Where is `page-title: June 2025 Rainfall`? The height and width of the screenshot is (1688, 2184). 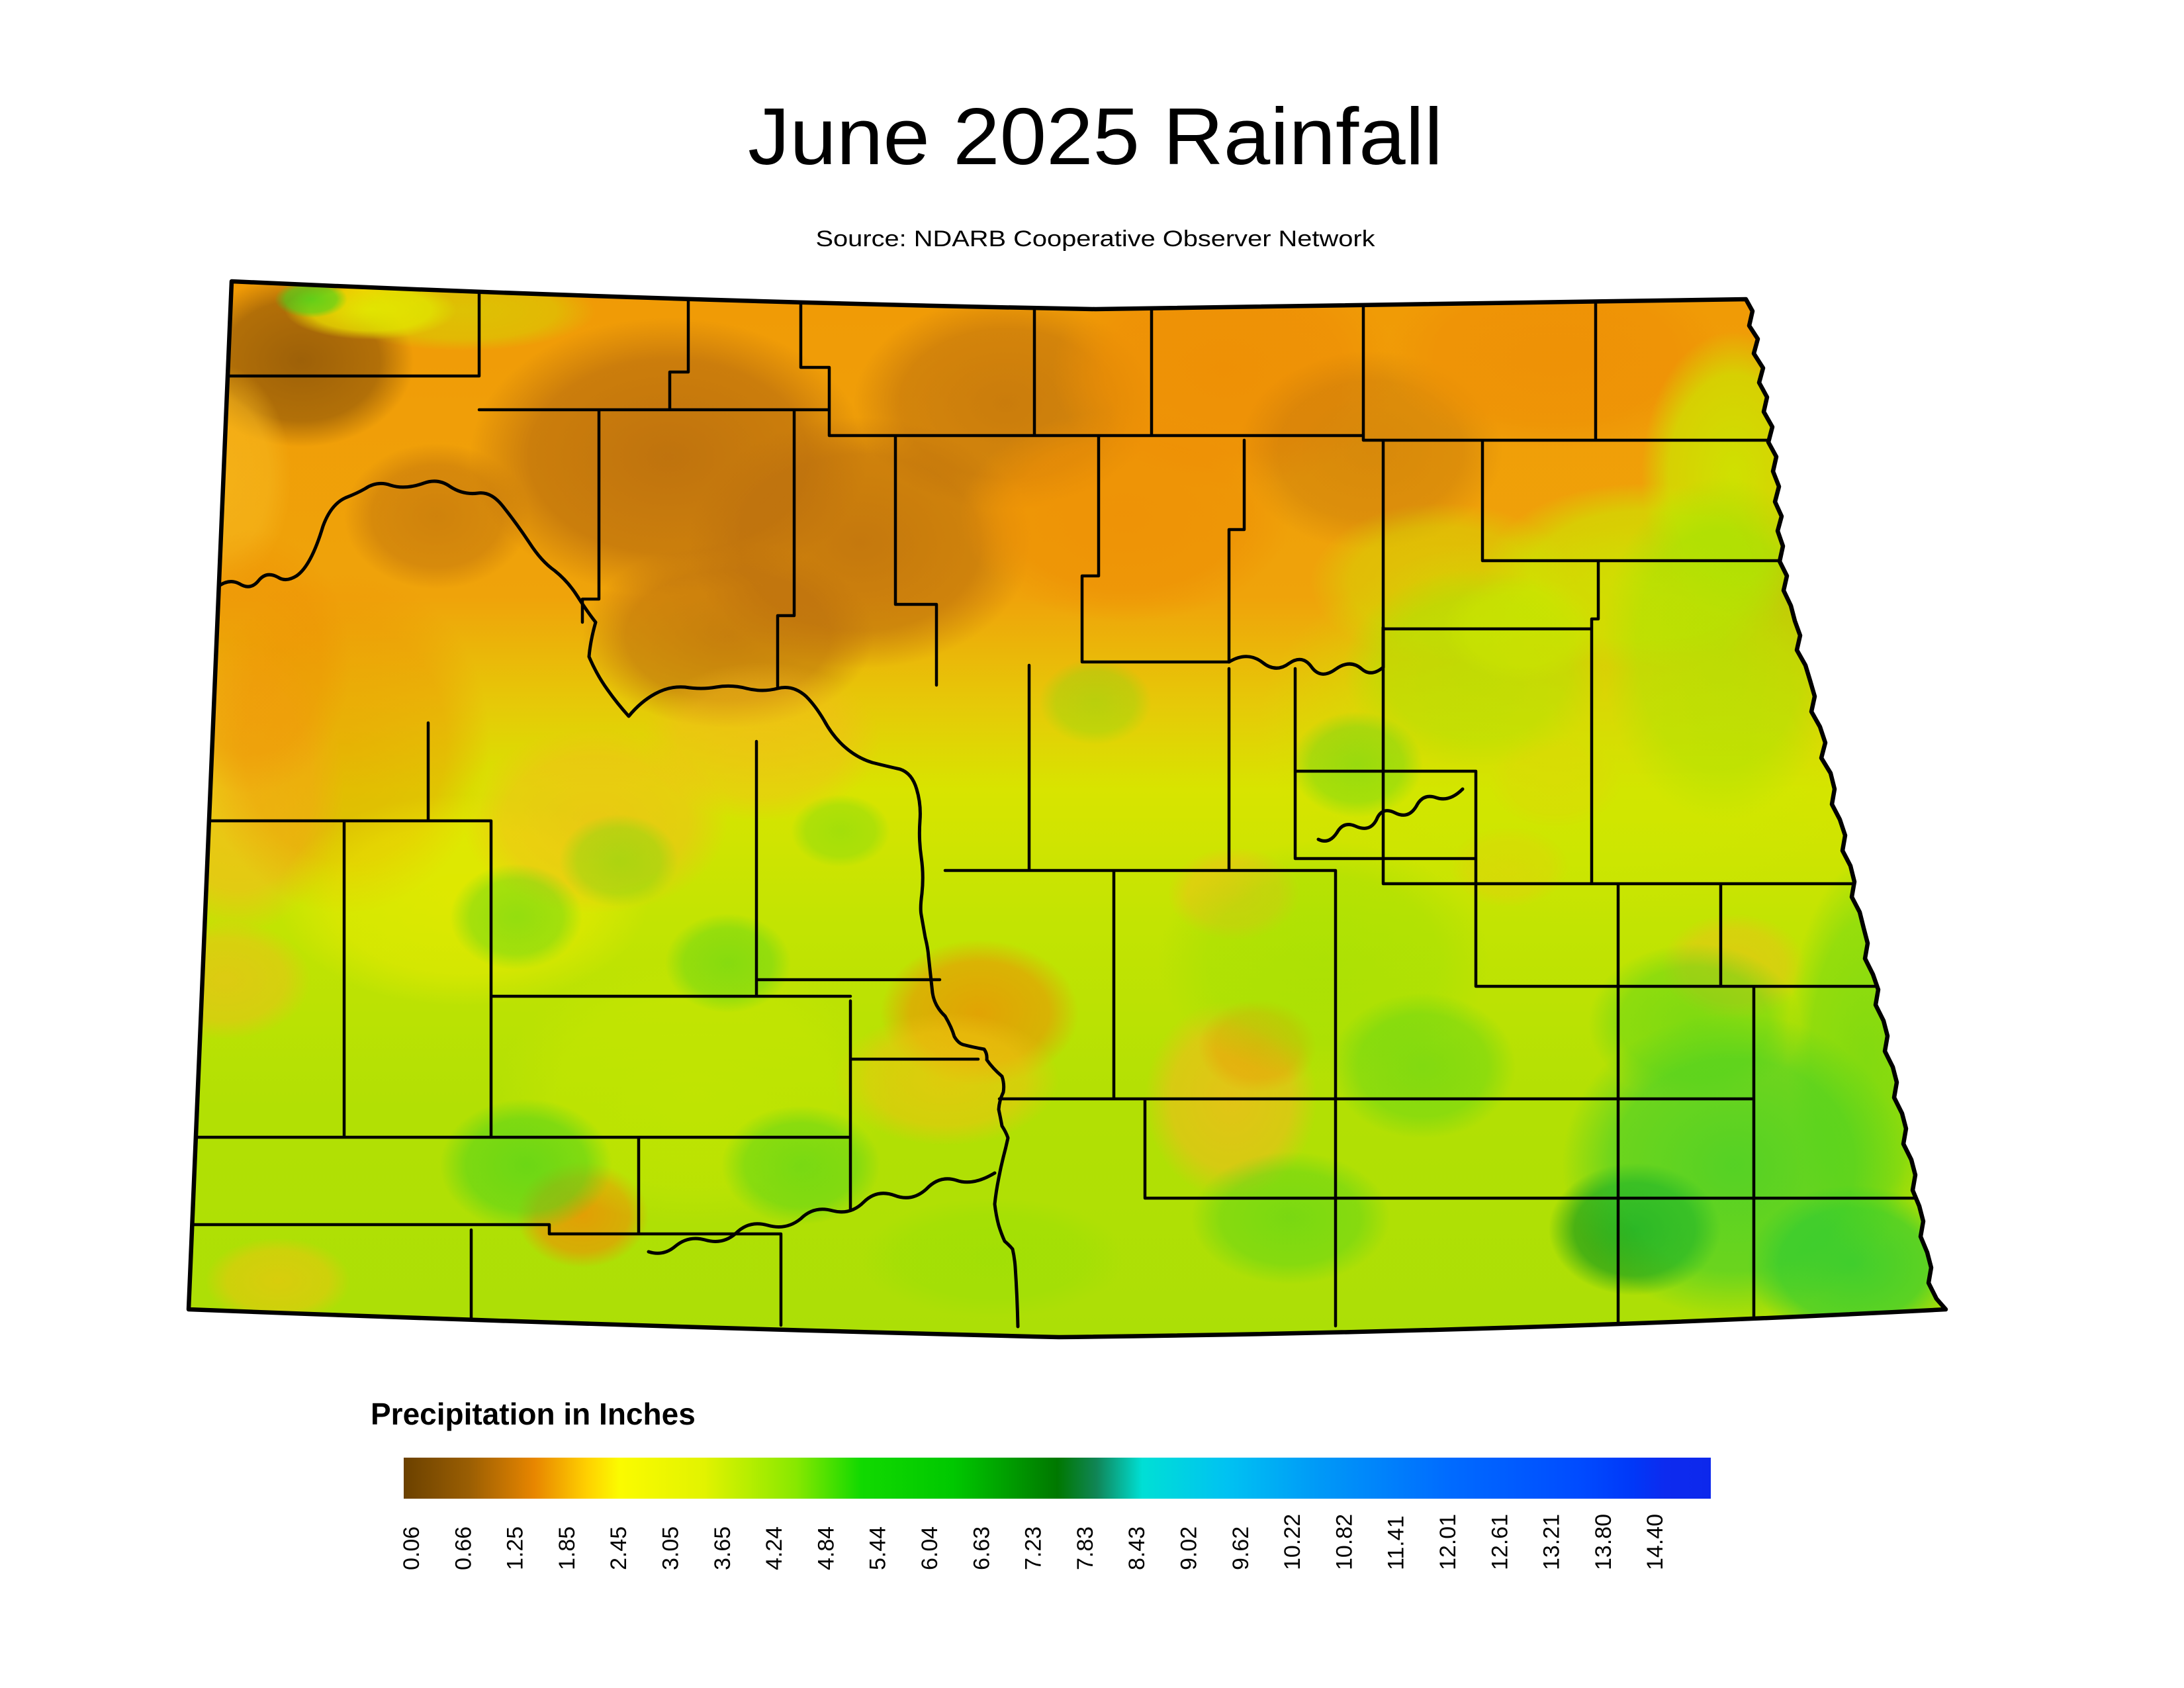 page-title: June 2025 Rainfall is located at coordinates (1095, 136).